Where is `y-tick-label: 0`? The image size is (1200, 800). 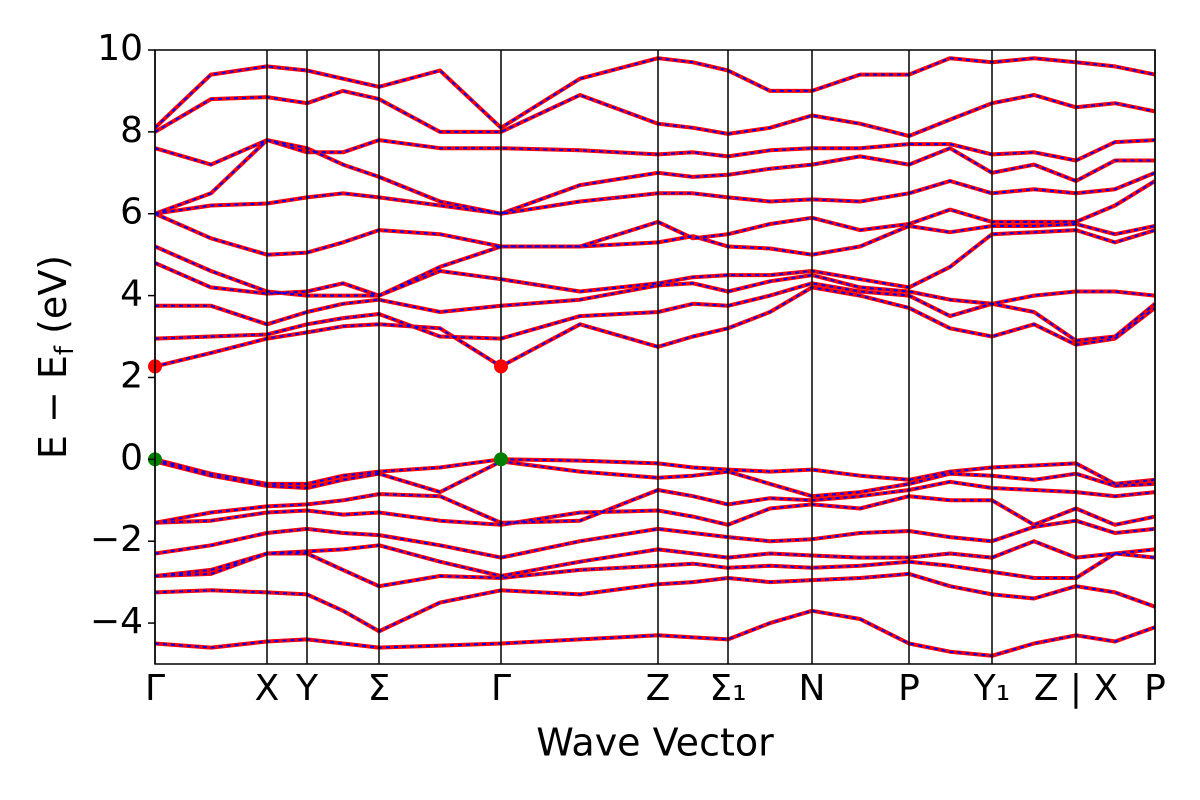 y-tick-label: 0 is located at coordinates (131, 457).